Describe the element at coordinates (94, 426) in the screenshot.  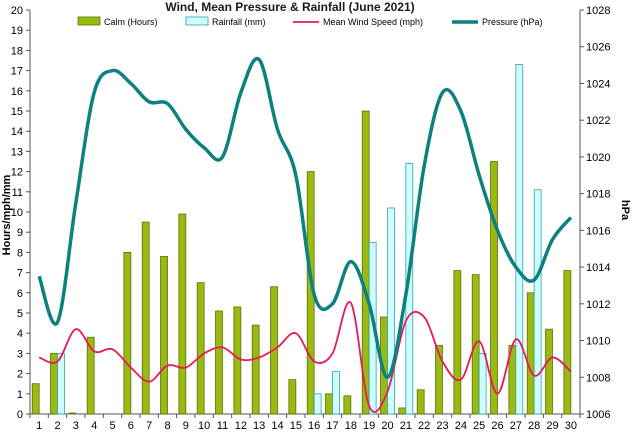
I see `x-tick-label: 4` at that location.